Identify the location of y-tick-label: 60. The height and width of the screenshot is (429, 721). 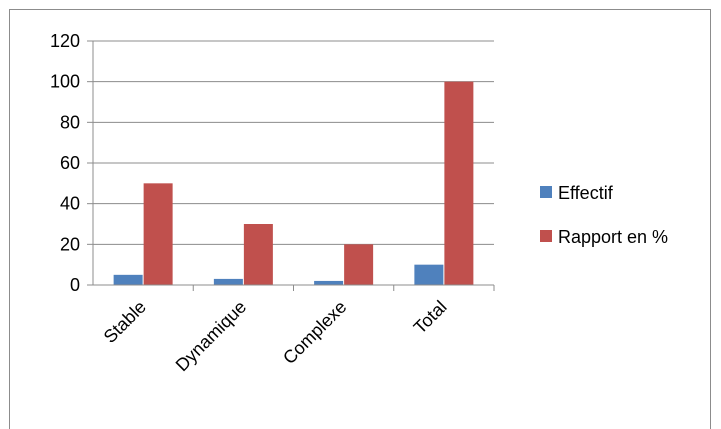
(70, 163).